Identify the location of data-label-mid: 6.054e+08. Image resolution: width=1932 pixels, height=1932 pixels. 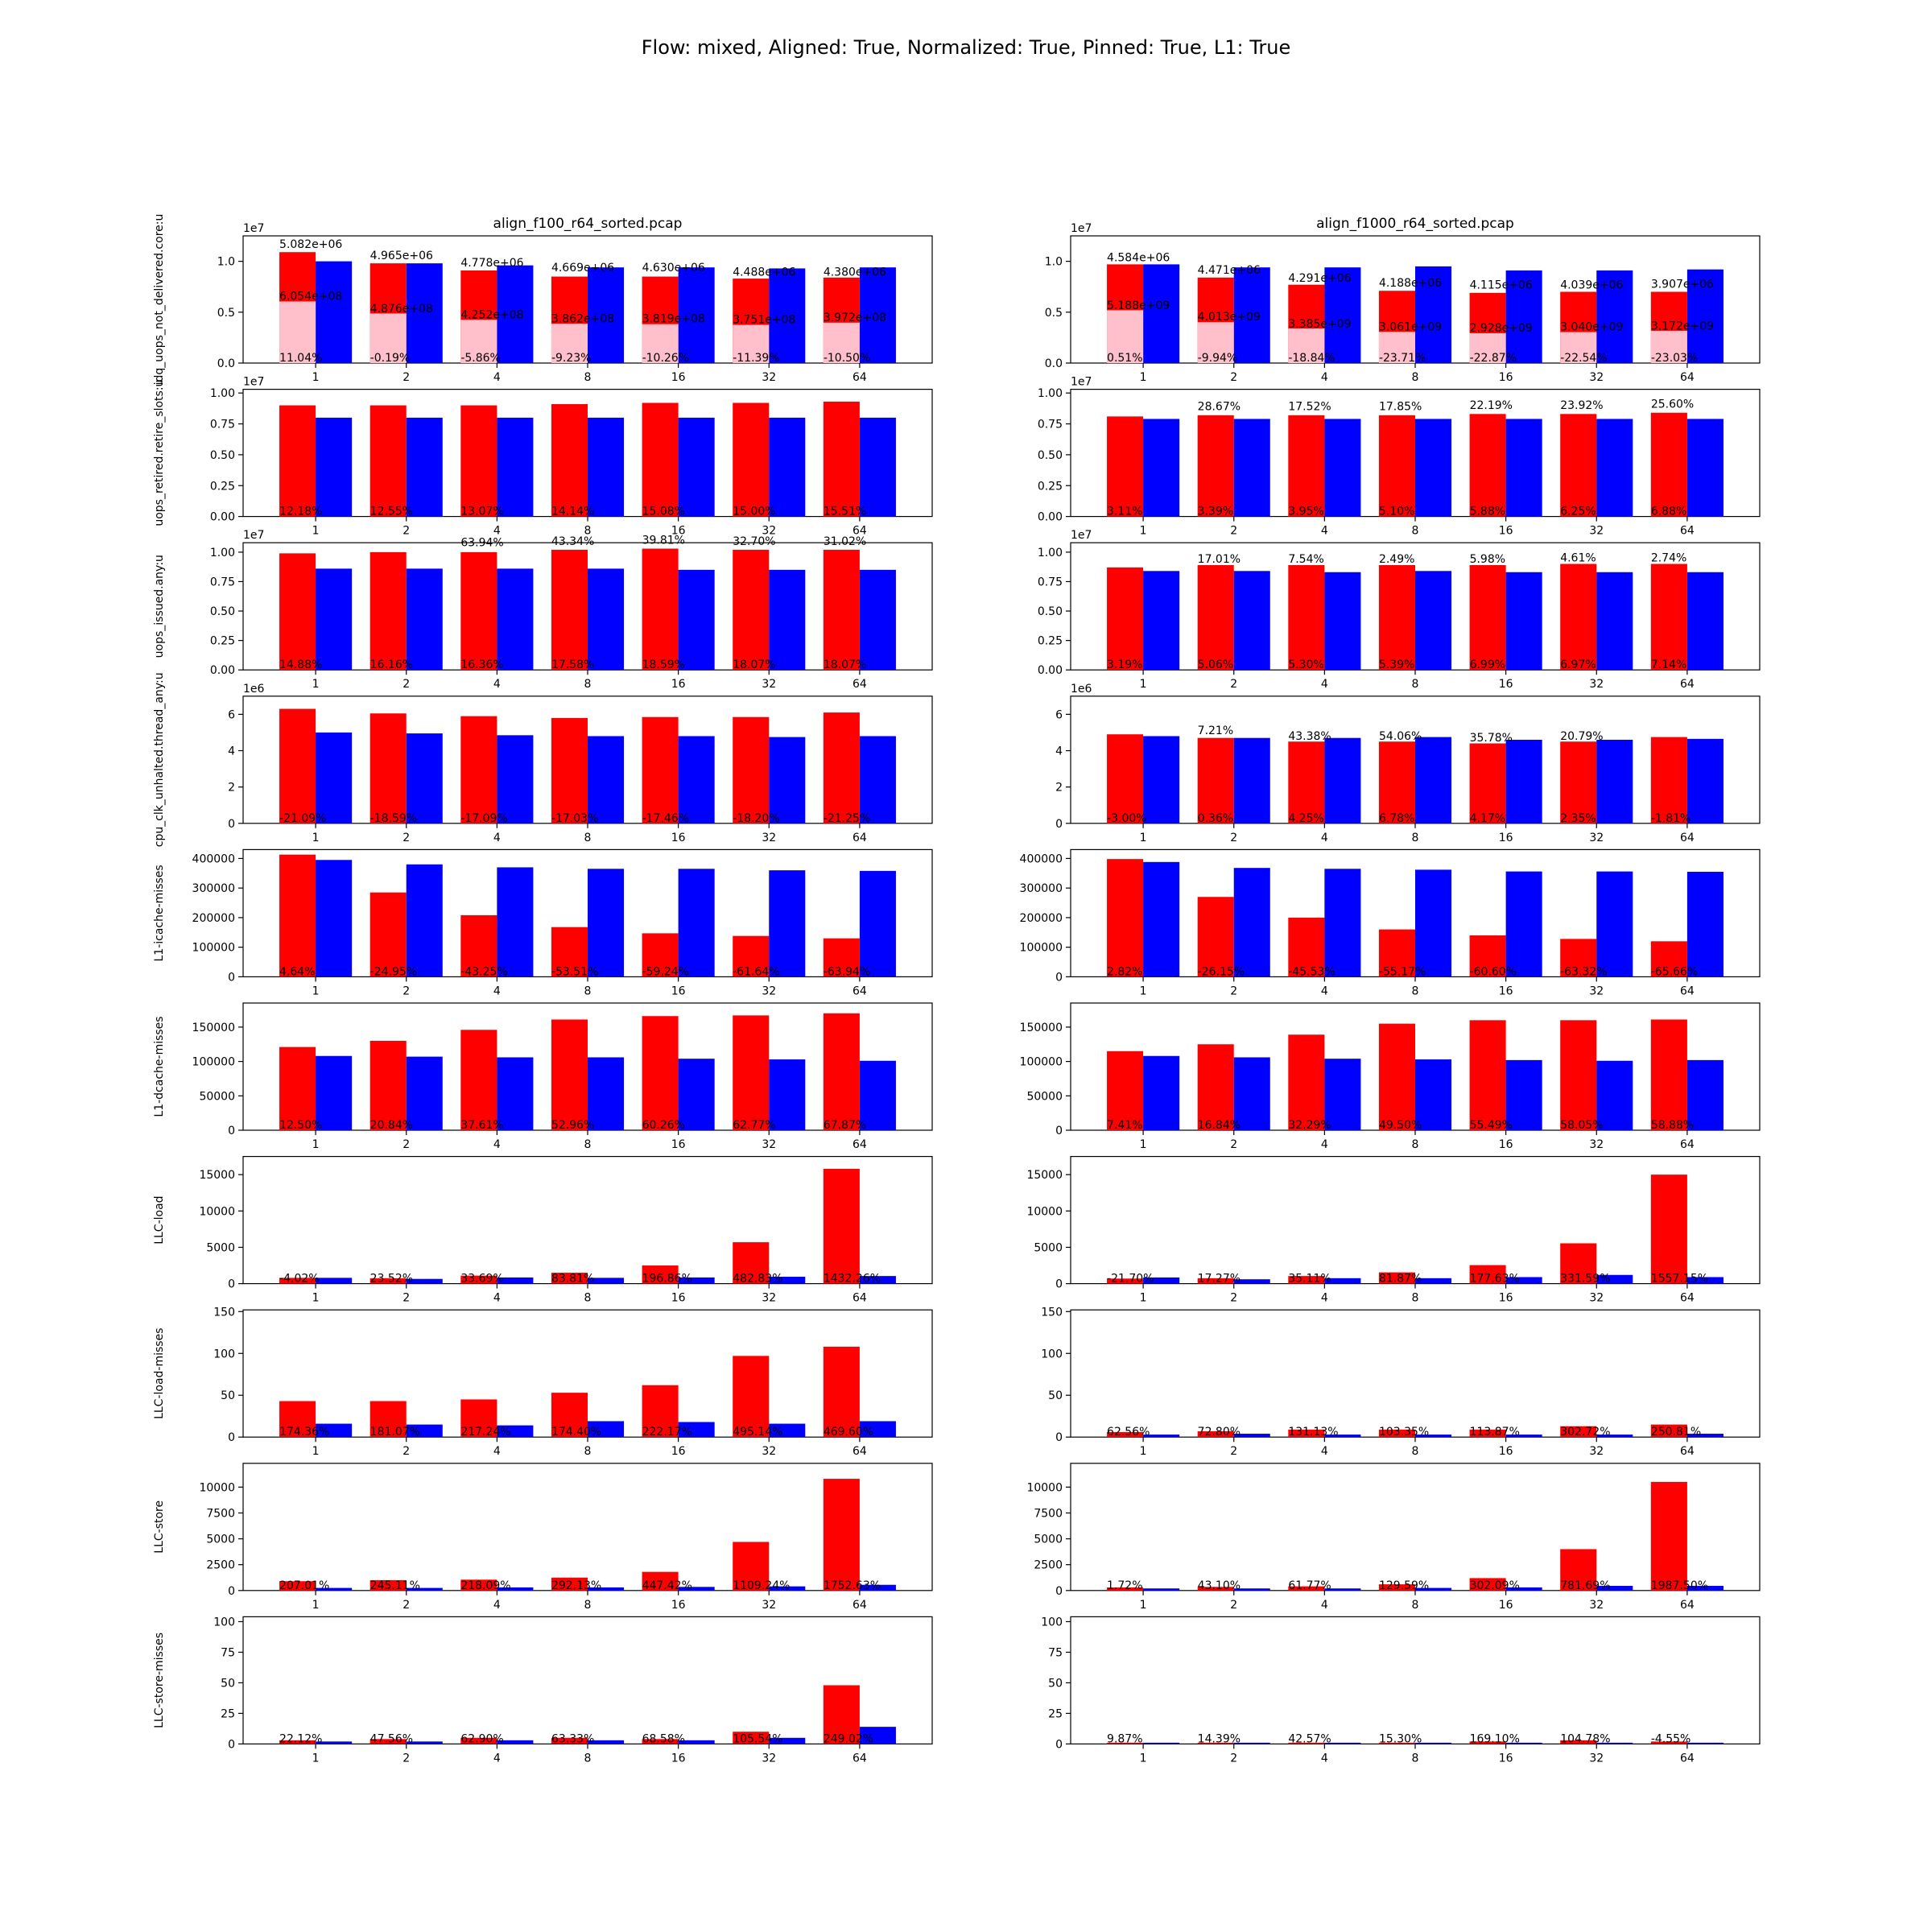
(310, 297).